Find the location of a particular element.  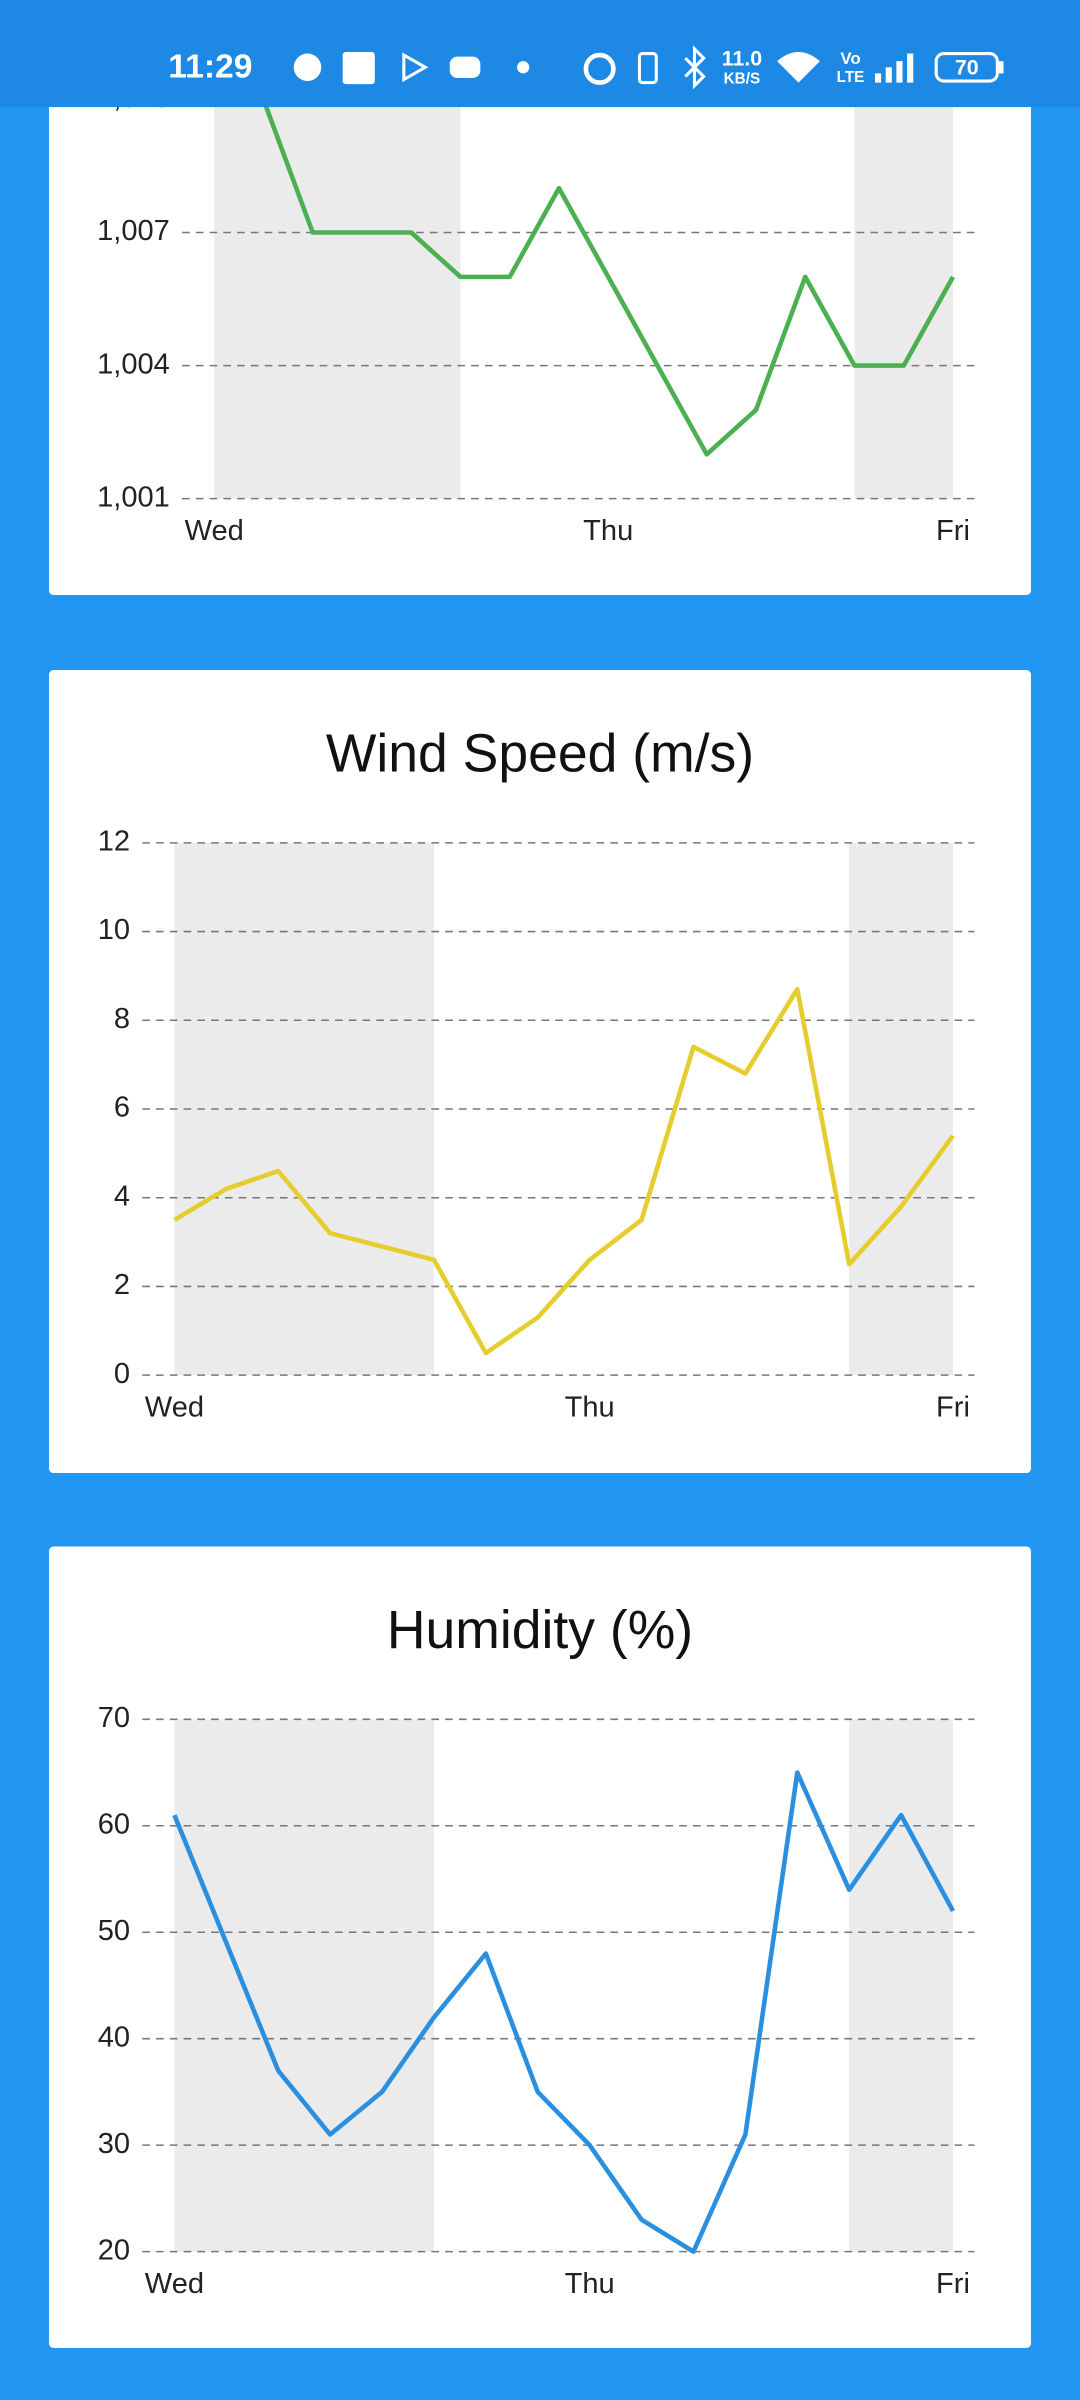

battery-level: 70 is located at coordinates (967, 67).